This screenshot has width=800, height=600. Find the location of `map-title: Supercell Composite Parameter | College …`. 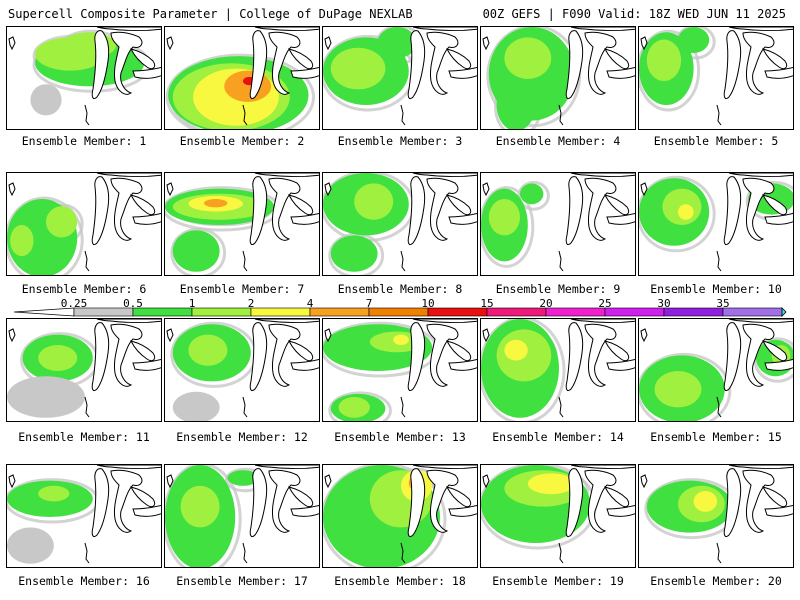

map-title: Supercell Composite Parameter | College … is located at coordinates (210, 14).